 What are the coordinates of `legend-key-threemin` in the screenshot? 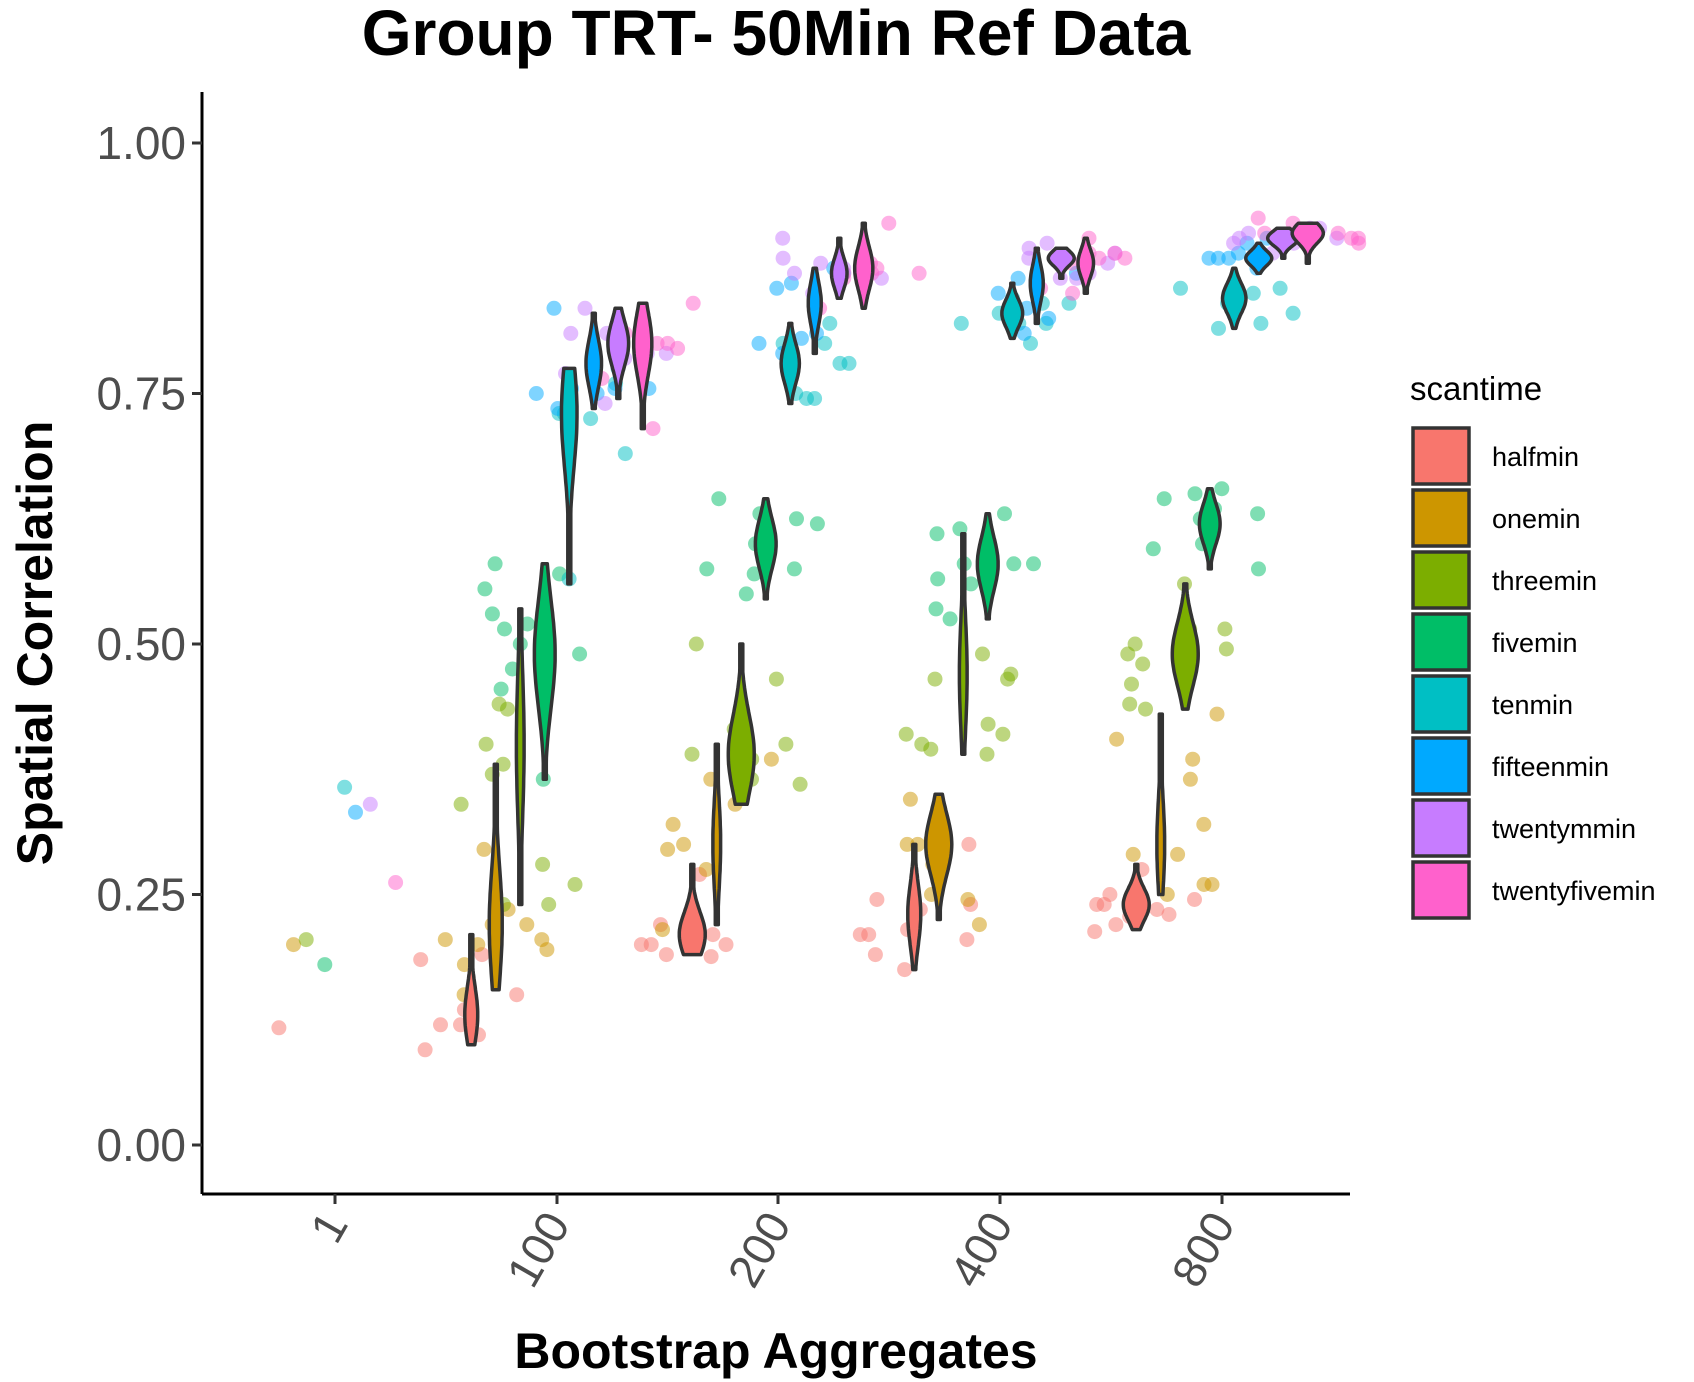 It's located at (1441, 580).